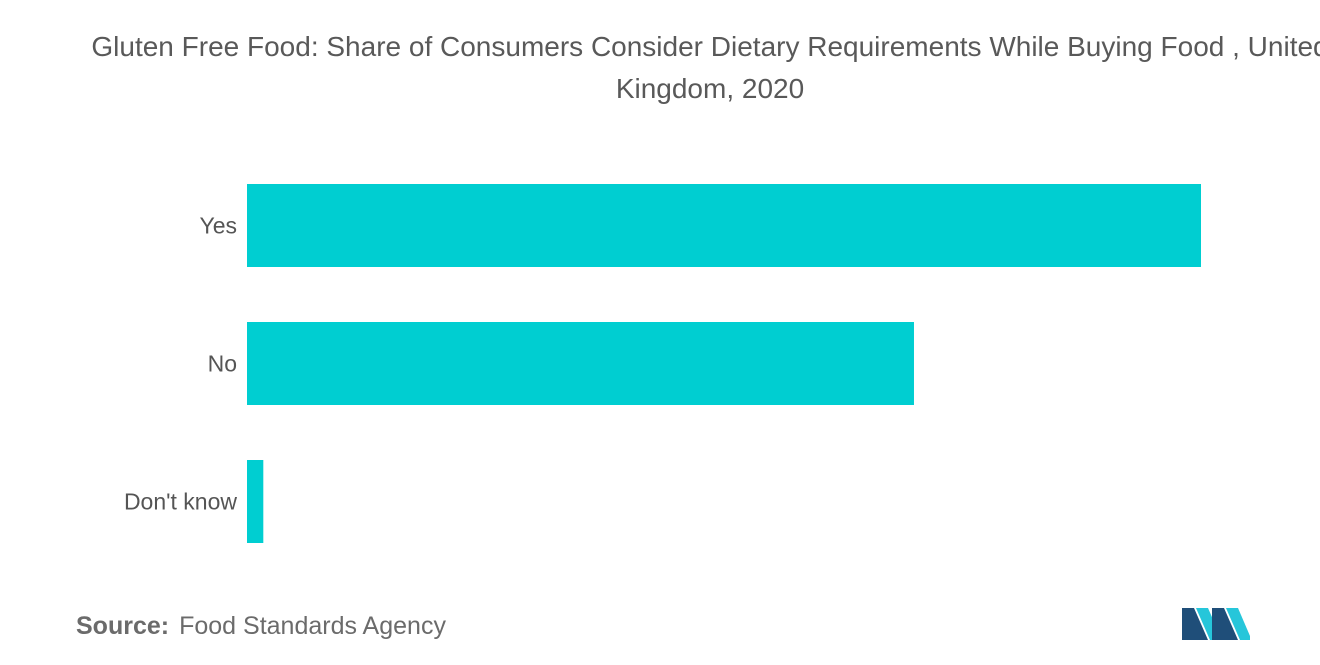 The height and width of the screenshot is (665, 1320). I want to click on category-label: No, so click(222, 364).